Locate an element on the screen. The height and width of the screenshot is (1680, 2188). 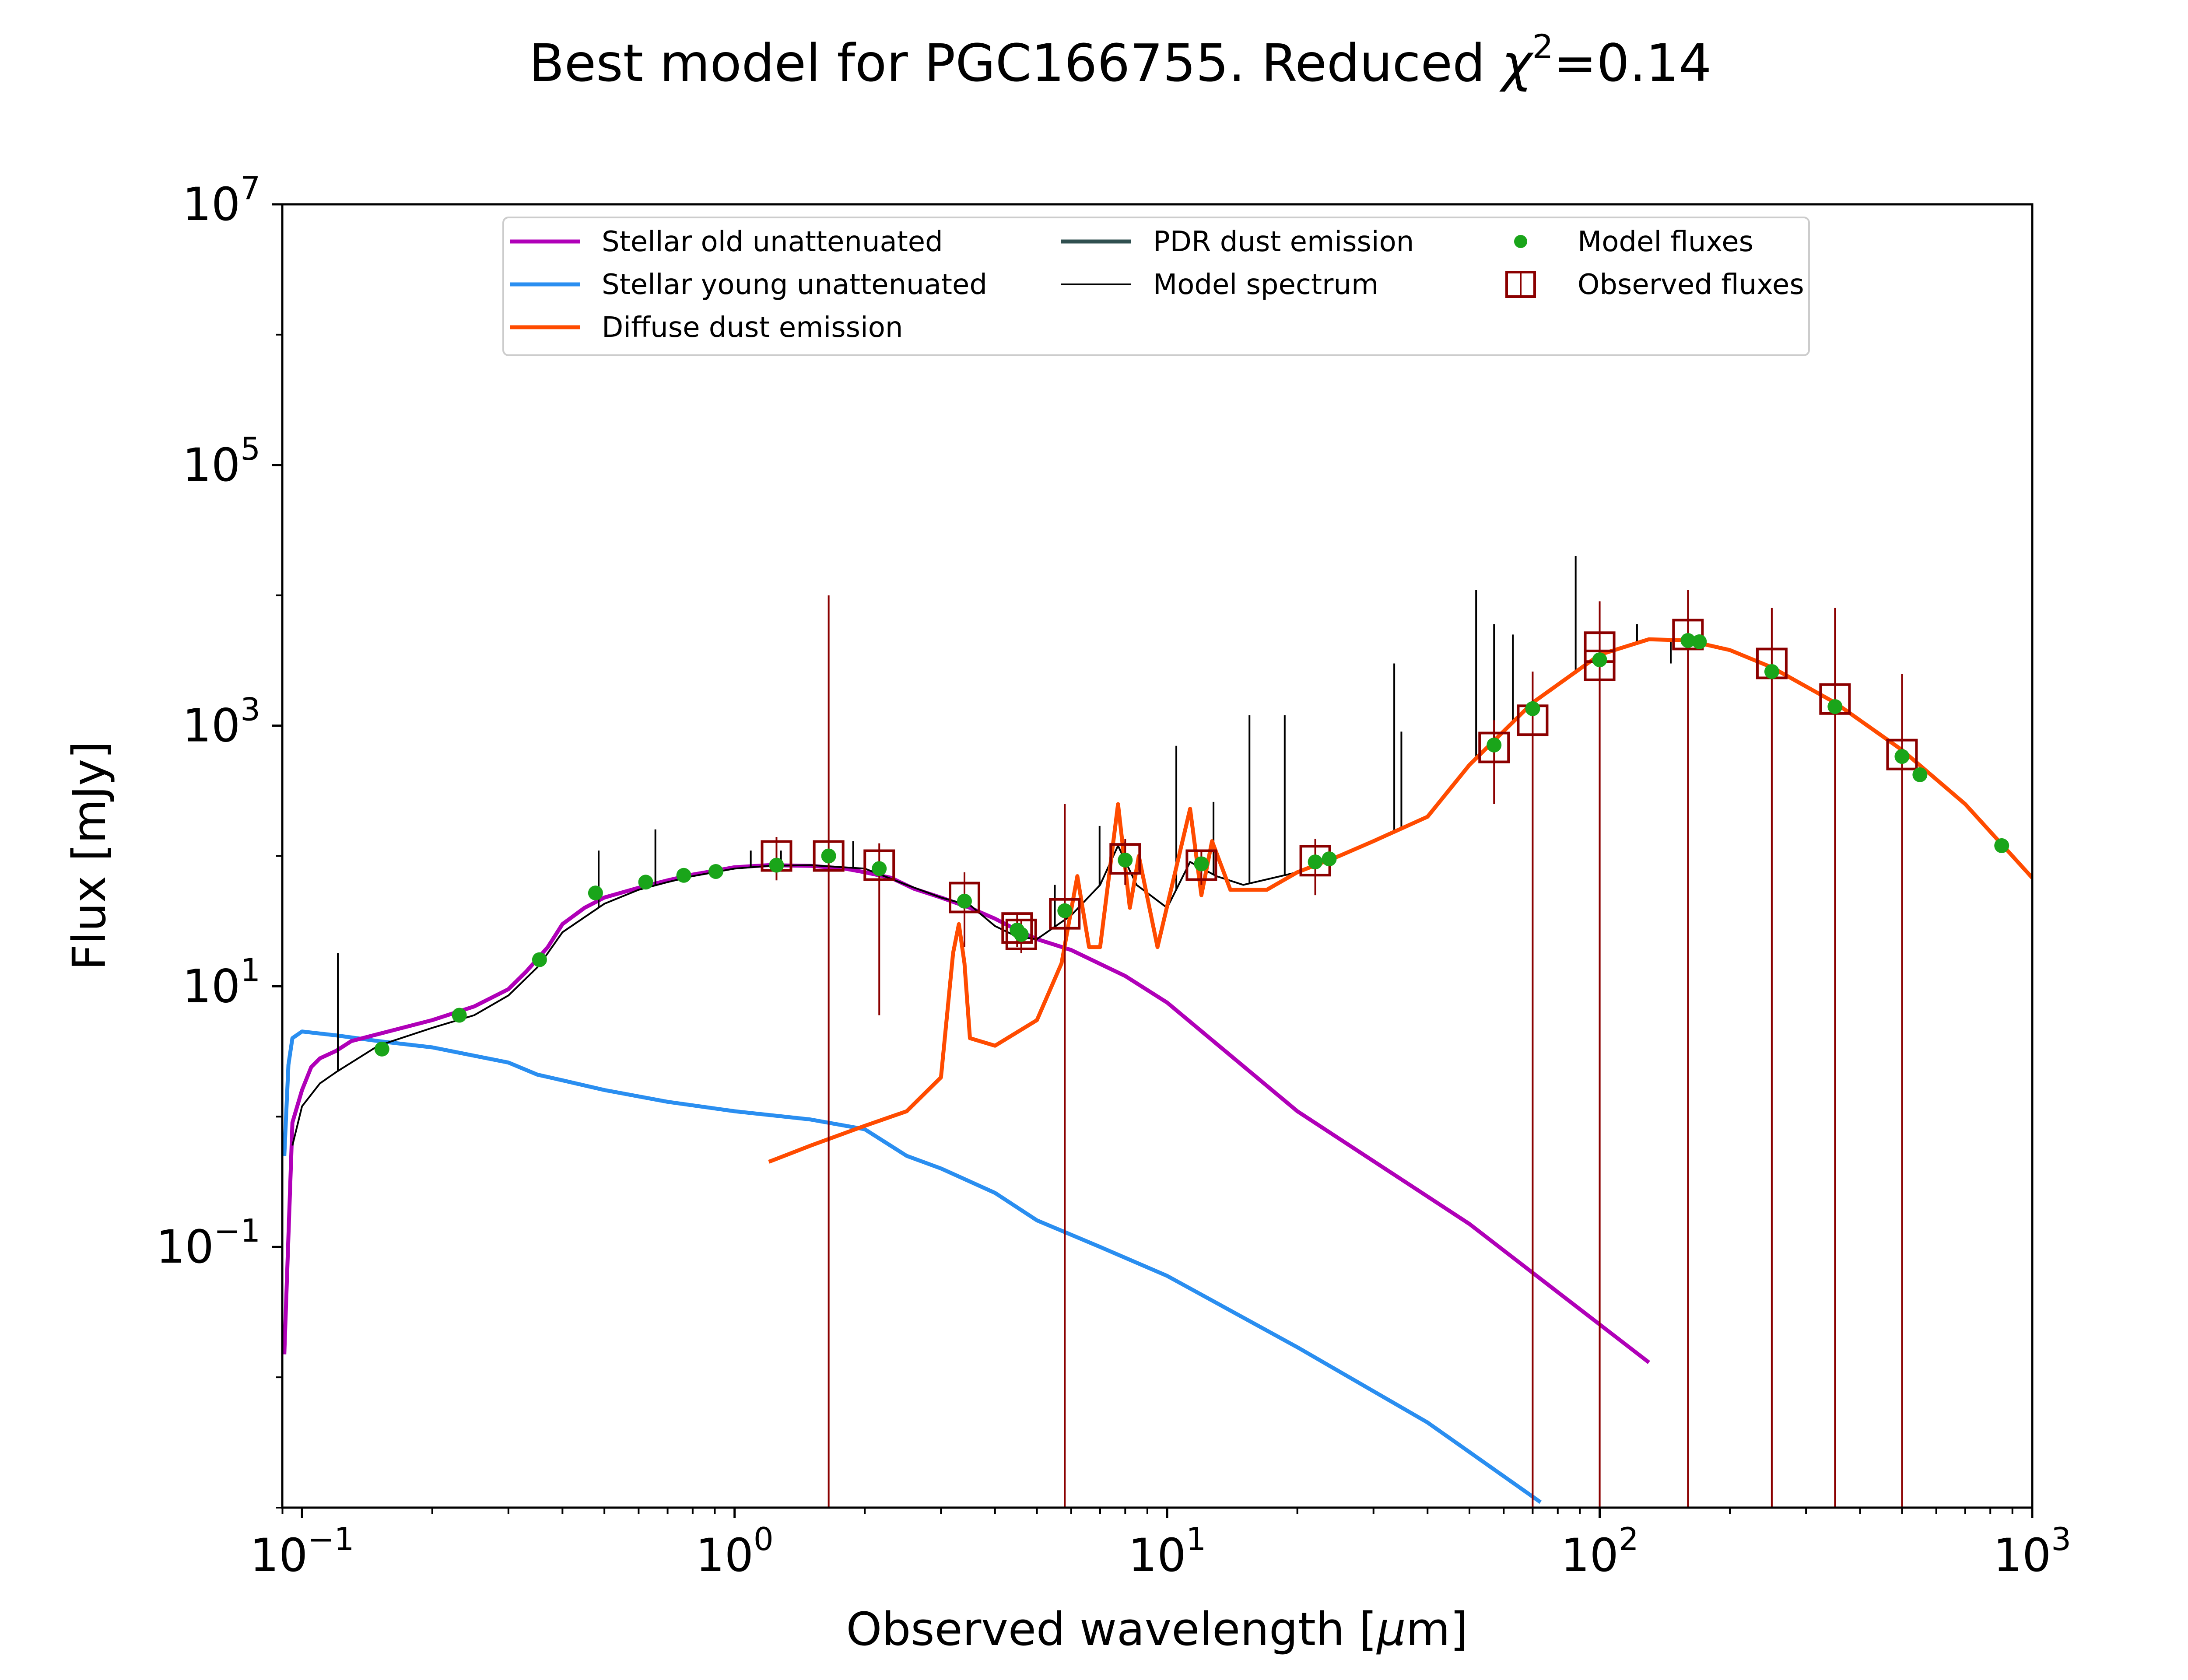
y-tick-label: 10⁵ is located at coordinates (221, 461).